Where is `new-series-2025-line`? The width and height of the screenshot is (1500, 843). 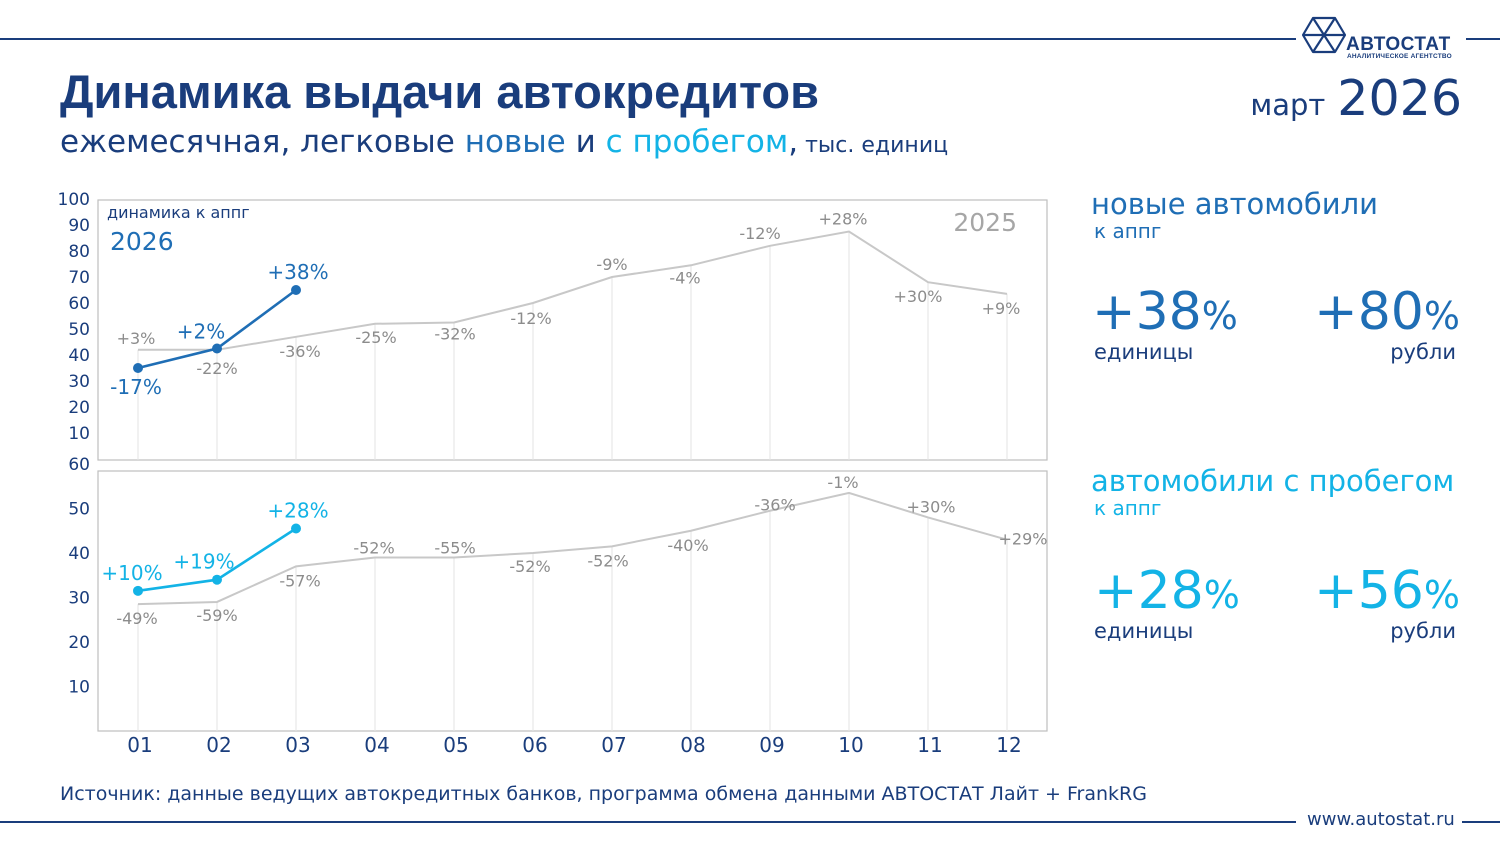
new-series-2025-line is located at coordinates (573, 290).